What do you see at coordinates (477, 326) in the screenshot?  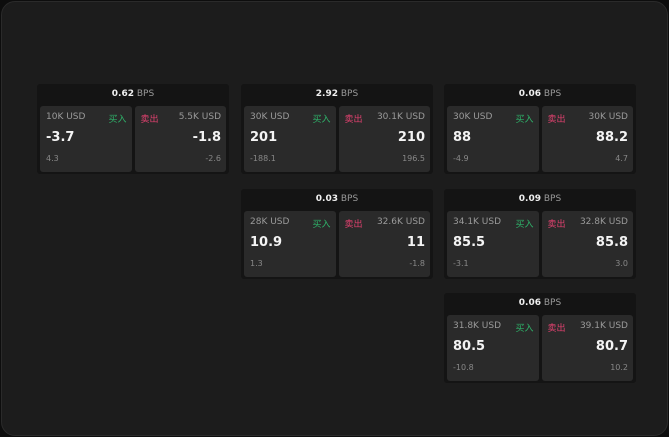 I see `bid-size: 31.8K USD` at bounding box center [477, 326].